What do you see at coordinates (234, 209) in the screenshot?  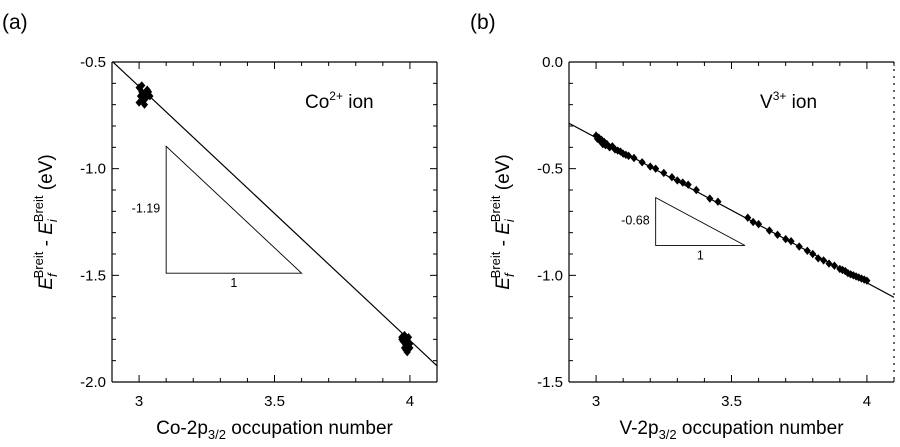 I see `p1-slope-triangle` at bounding box center [234, 209].